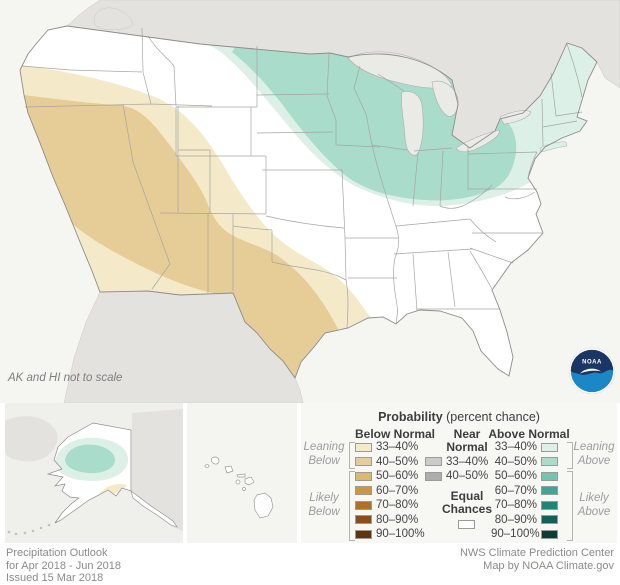  I want to click on hawaii-map, so click(239, 487).